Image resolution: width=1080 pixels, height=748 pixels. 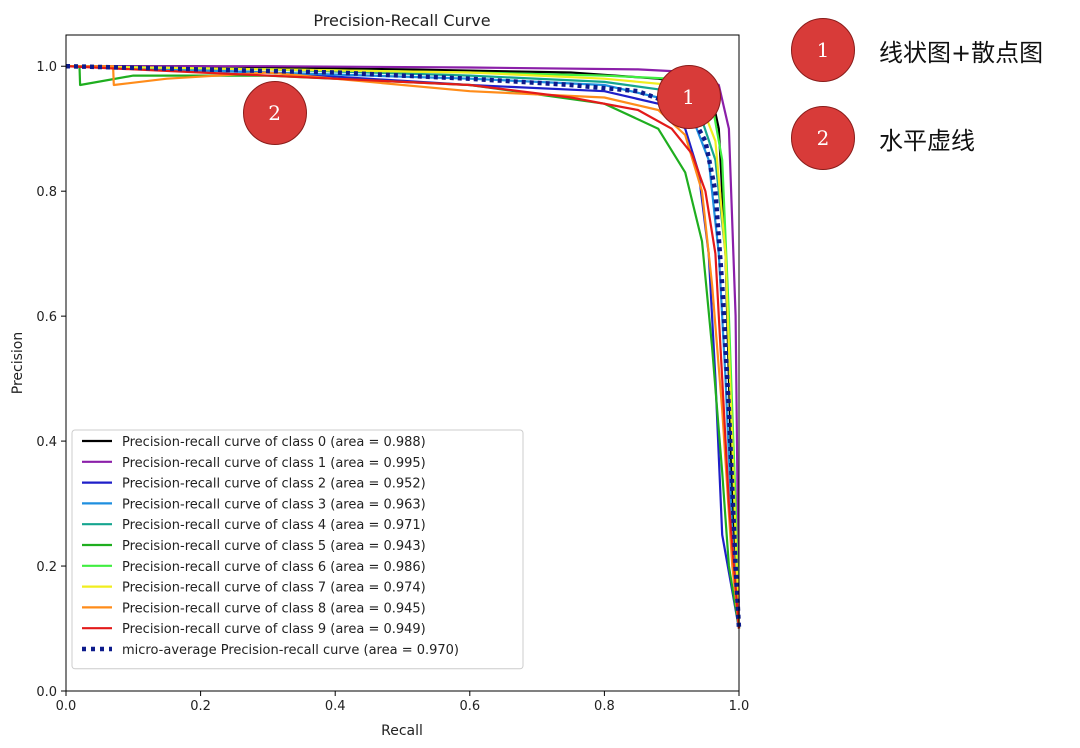 I want to click on x-tick-label: 0.4, so click(x=335, y=706).